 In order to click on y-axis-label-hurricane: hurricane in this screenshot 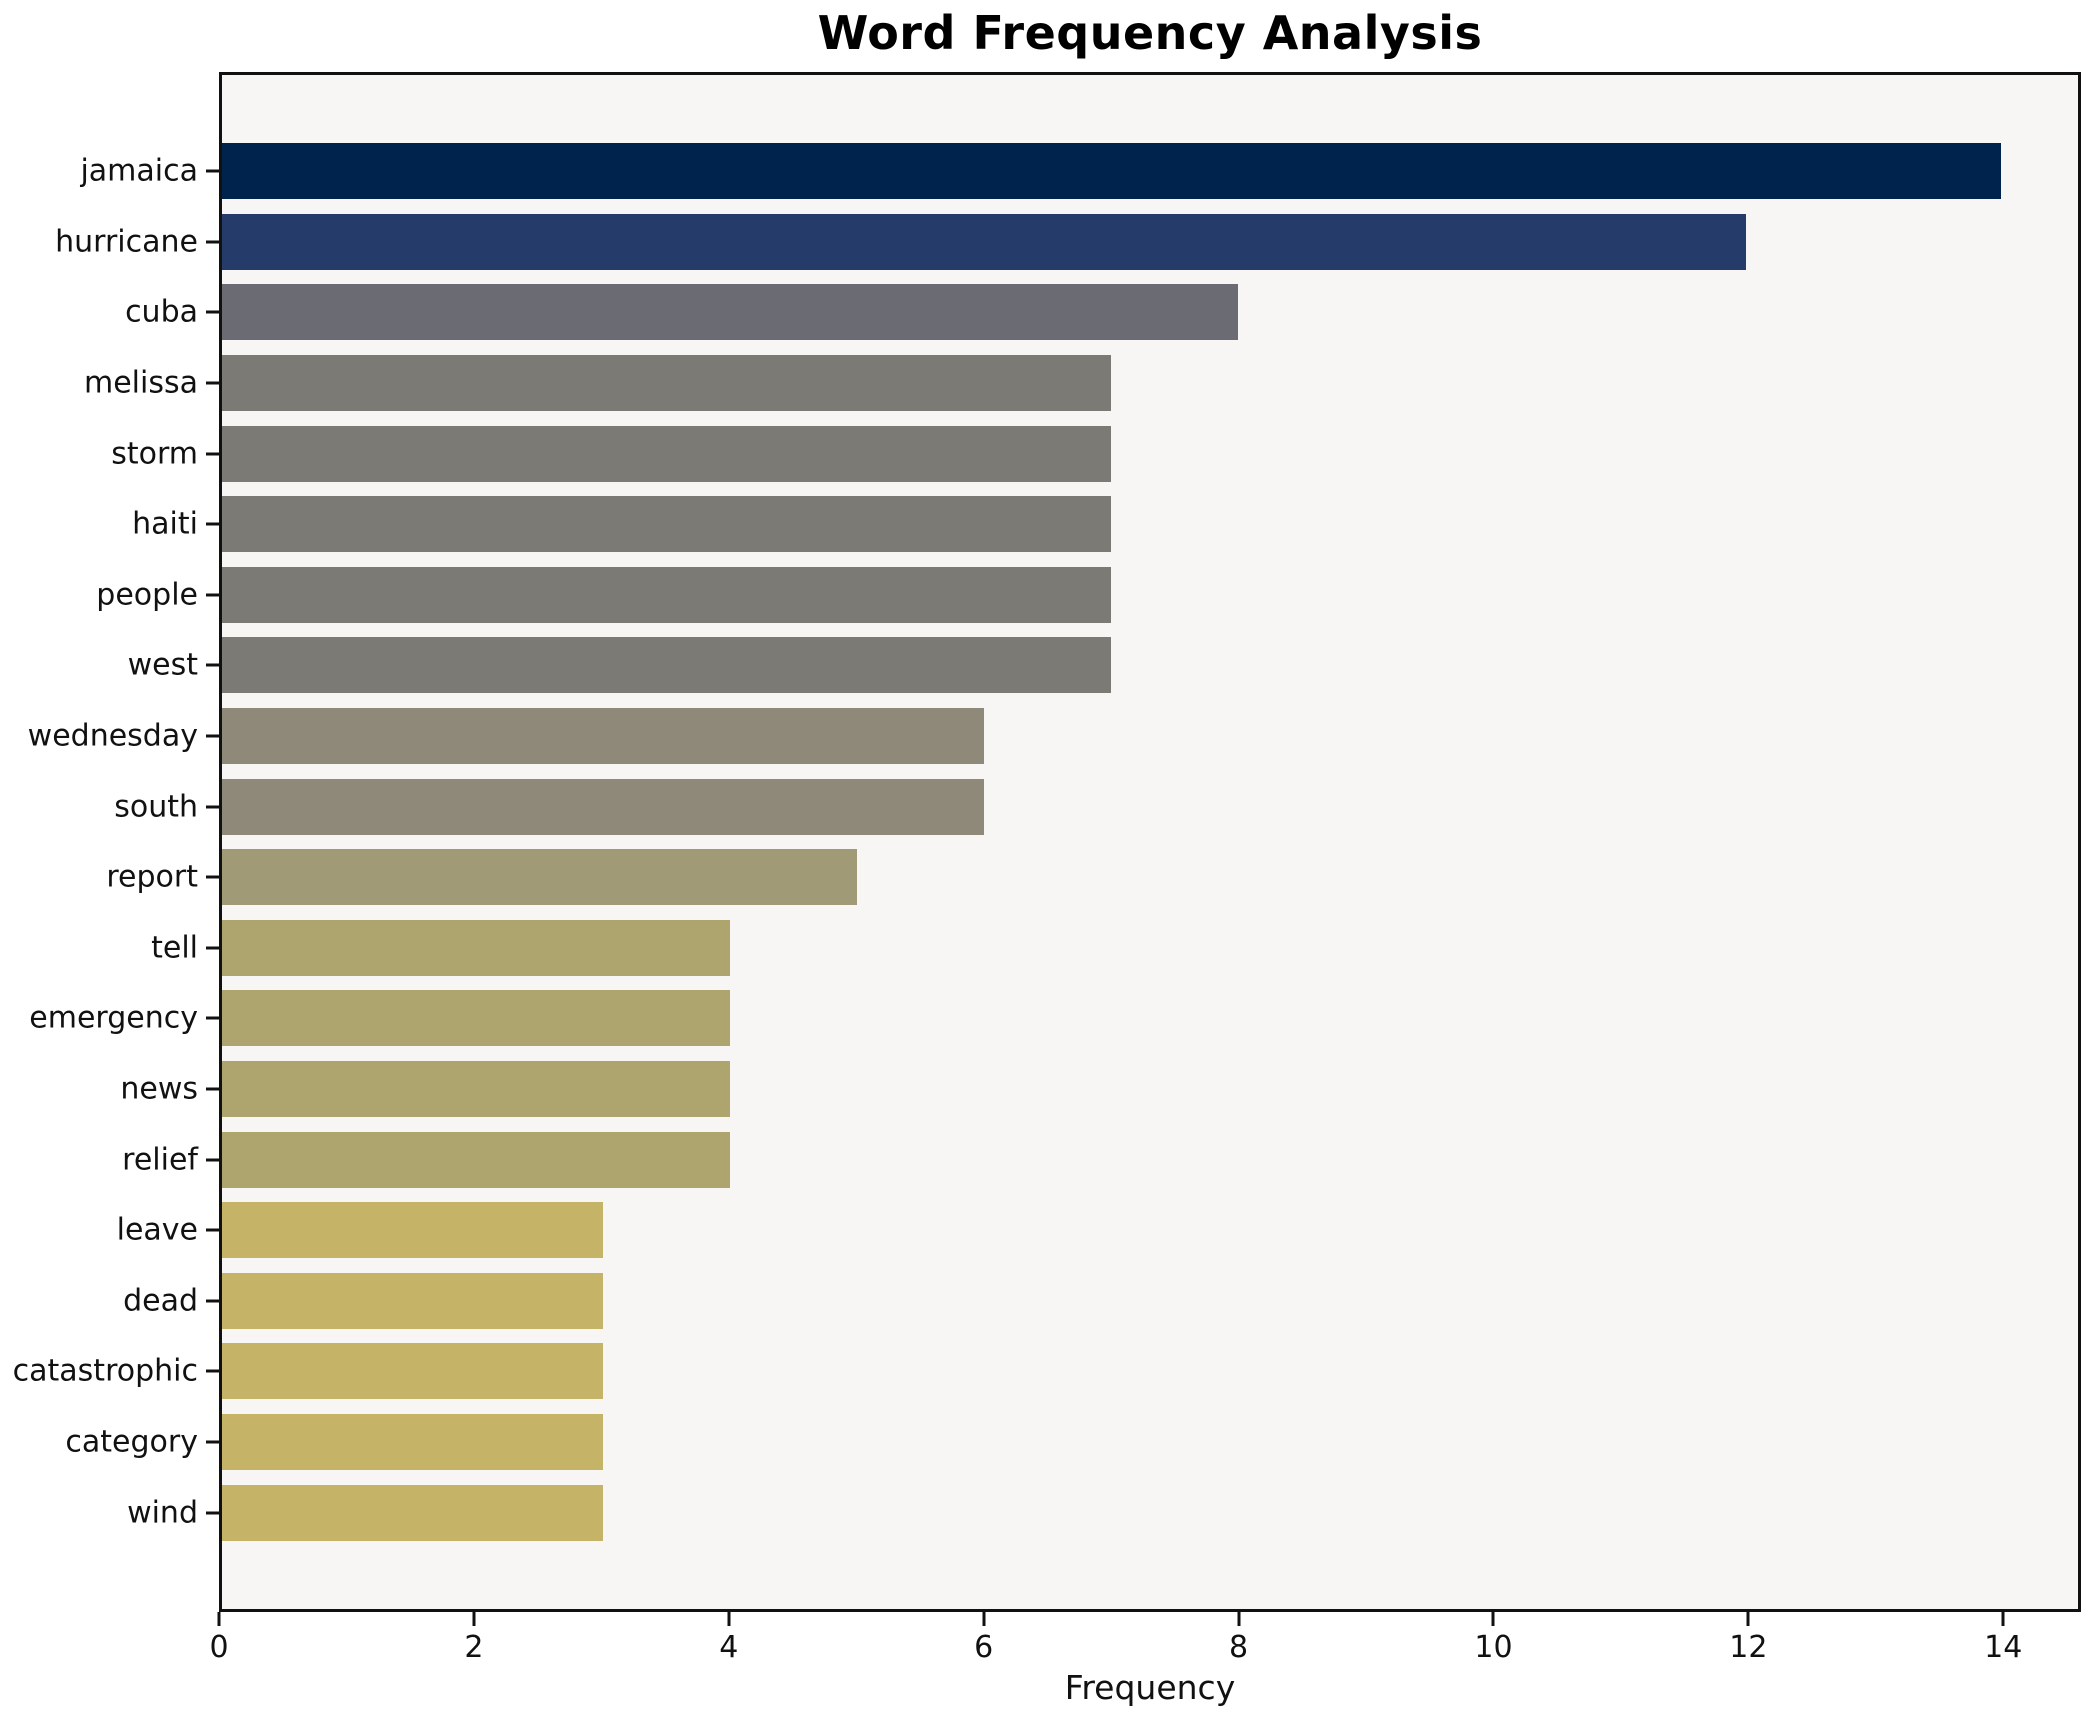, I will do `click(126, 242)`.